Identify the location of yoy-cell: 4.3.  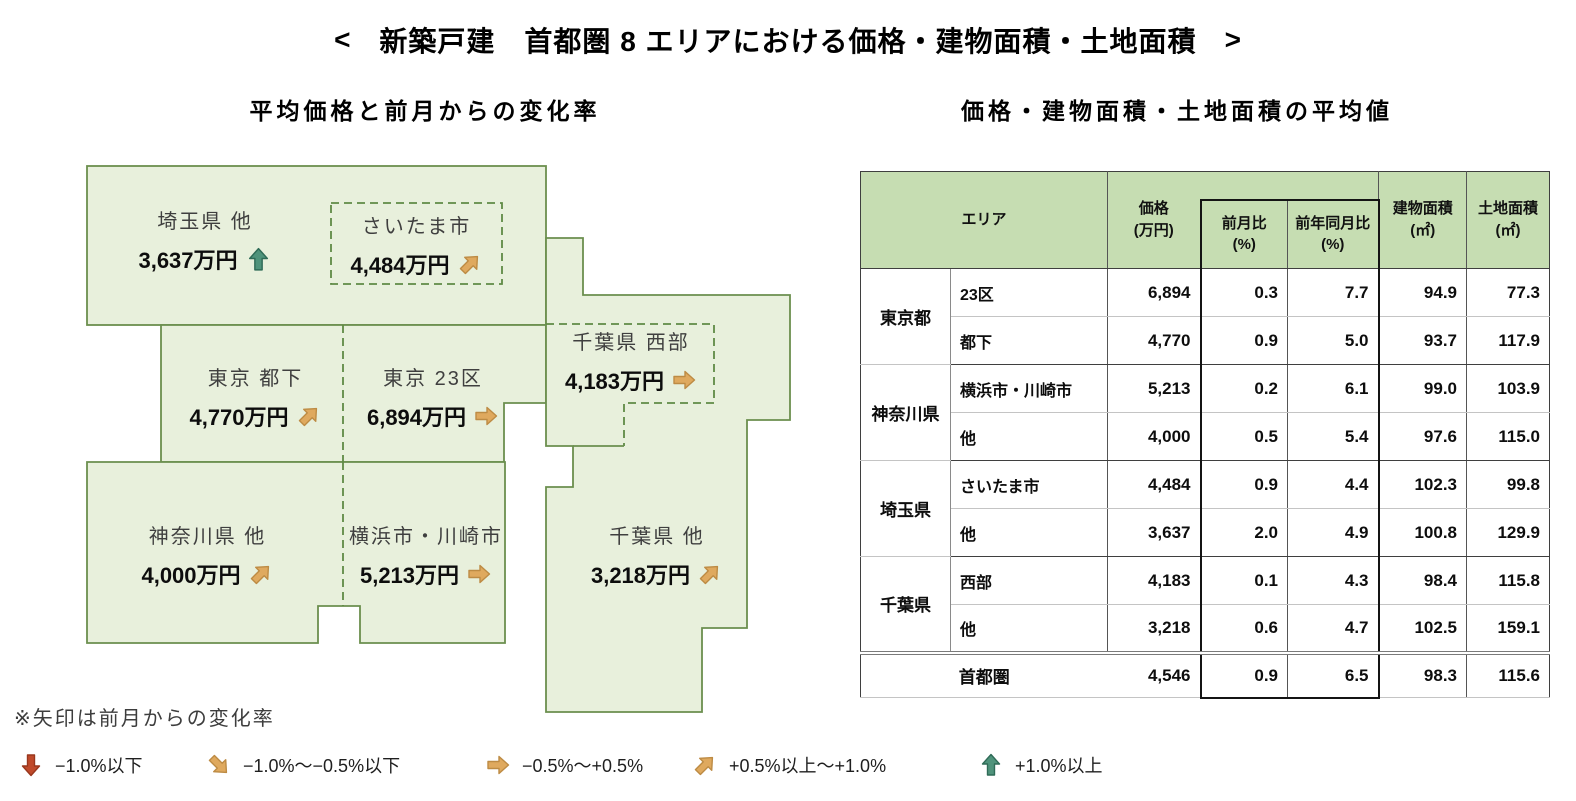
(1333, 580).